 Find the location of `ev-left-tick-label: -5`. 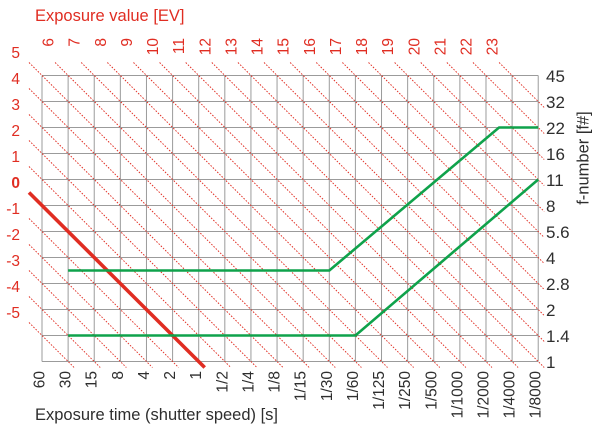

ev-left-tick-label: -5 is located at coordinates (13, 313).